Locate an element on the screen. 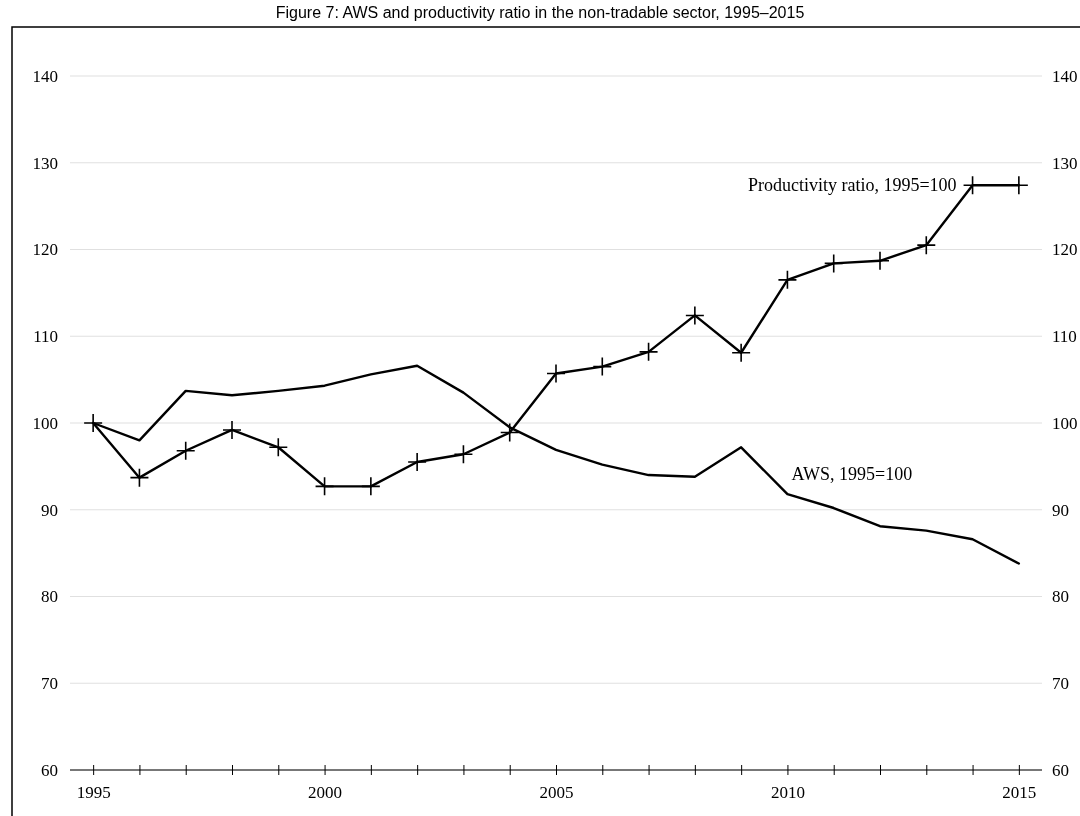 This screenshot has height=816, width=1080. y-tick-label: 60 is located at coordinates (49, 770).